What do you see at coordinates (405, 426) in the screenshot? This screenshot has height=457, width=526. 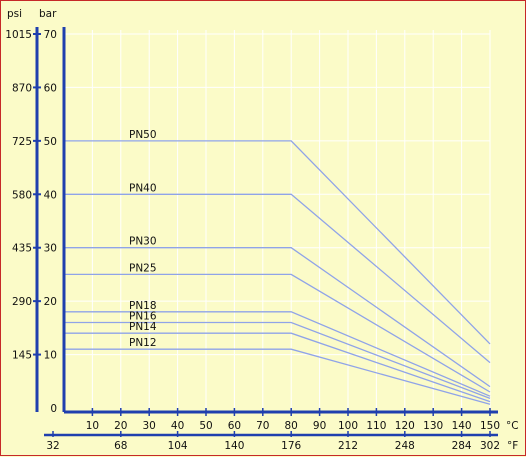 I see `celsius-tick-label: 120` at bounding box center [405, 426].